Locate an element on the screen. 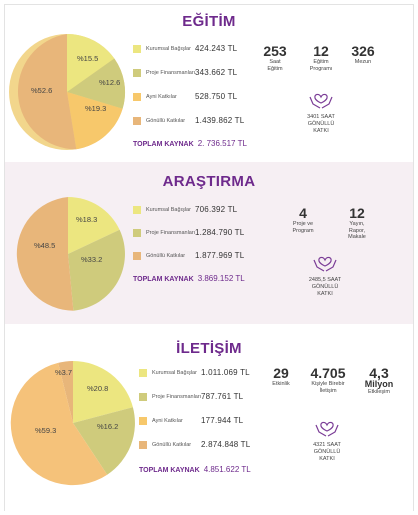  total-value: 4.851.622 TL is located at coordinates (227, 469).